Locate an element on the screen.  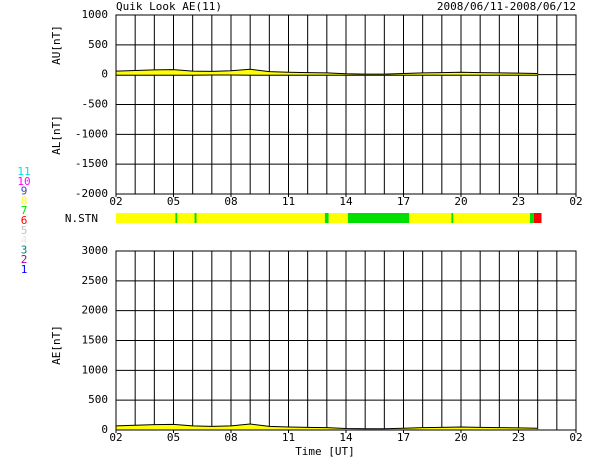
y-tick-label: 2500 is located at coordinates (95, 280).